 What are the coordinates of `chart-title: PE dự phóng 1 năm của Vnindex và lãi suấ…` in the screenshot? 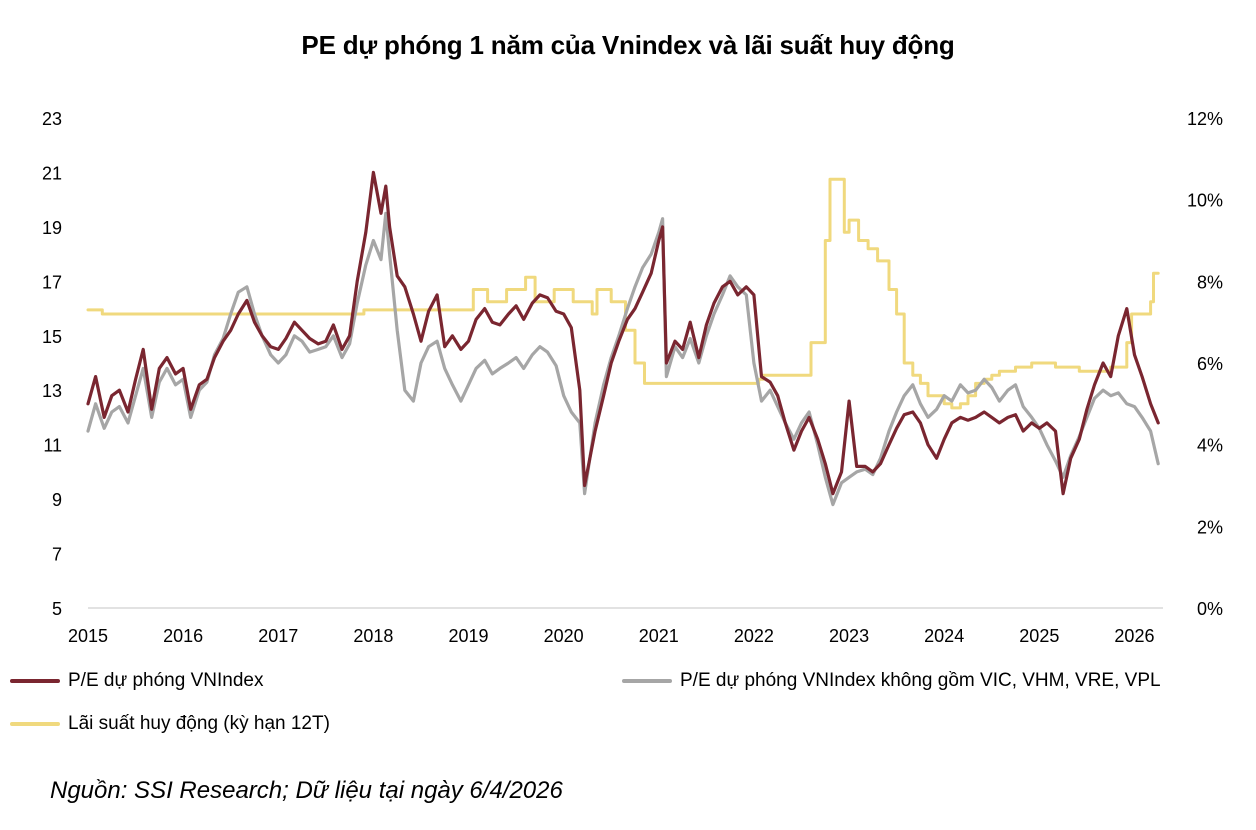 It's located at (628, 45).